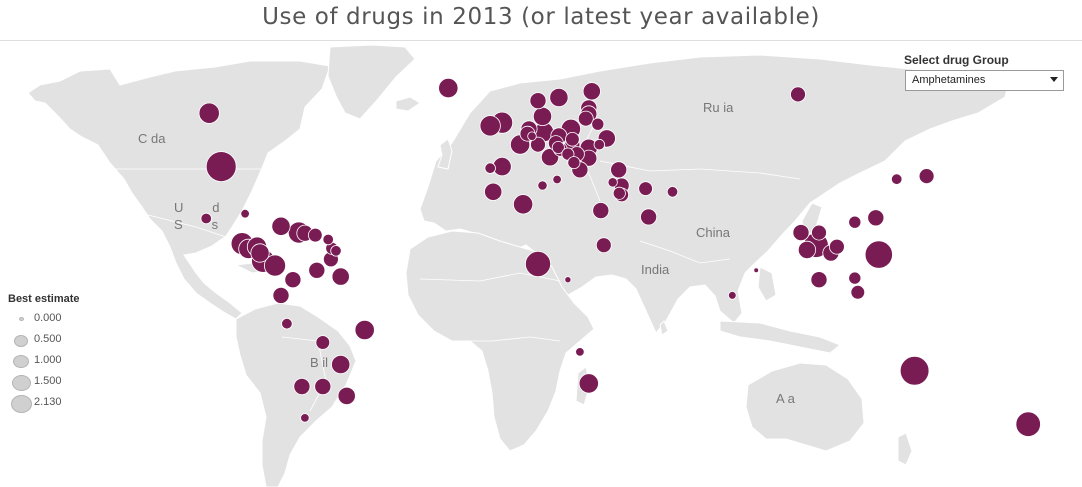  I want to click on border-china-india, so click(685, 252).